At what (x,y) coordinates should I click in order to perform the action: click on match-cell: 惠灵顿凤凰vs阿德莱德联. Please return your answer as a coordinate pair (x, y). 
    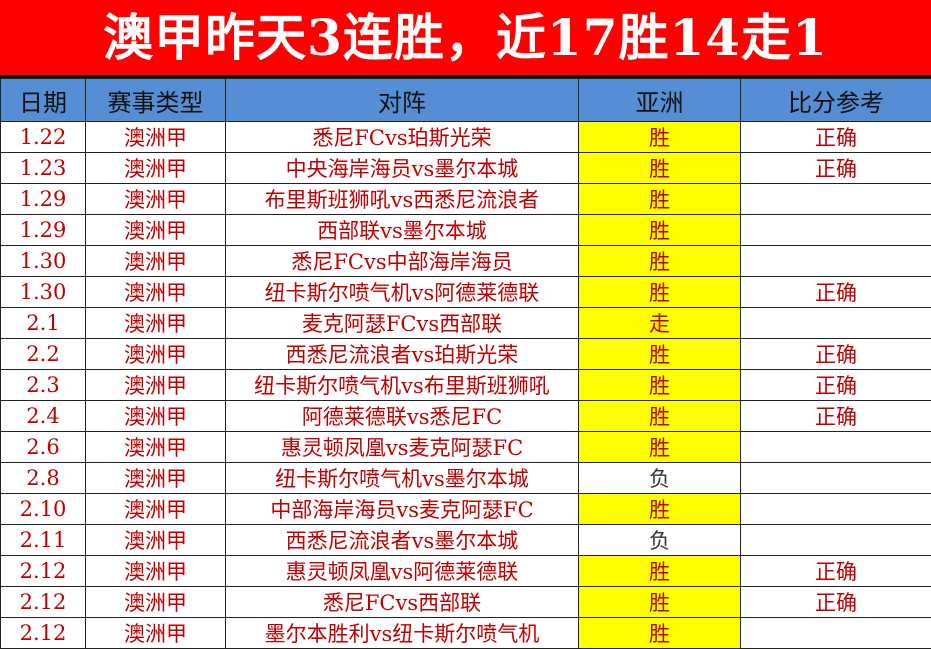
    Looking at the image, I should click on (402, 571).